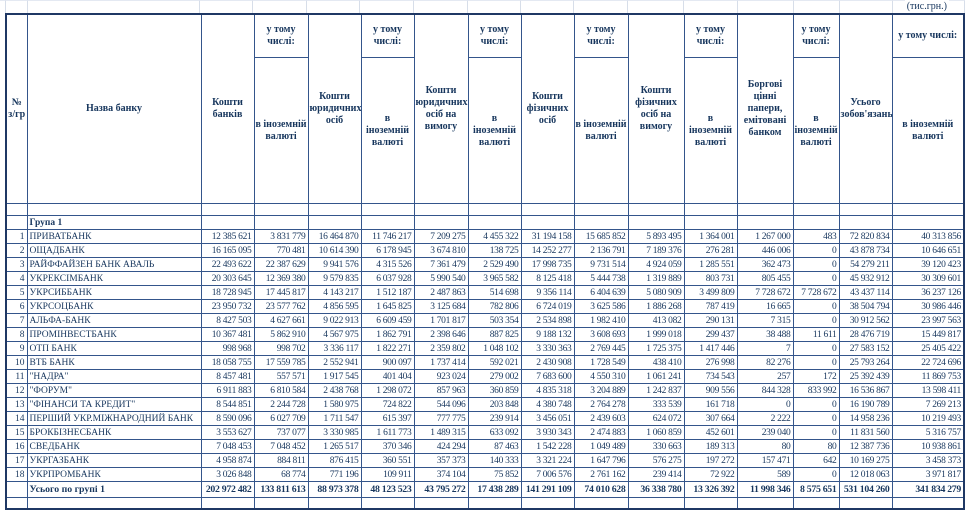 This screenshot has height=517, width=965. Describe the element at coordinates (710, 130) in the screenshot. I see `col-header-fx-5: в іноземній валюті` at that location.